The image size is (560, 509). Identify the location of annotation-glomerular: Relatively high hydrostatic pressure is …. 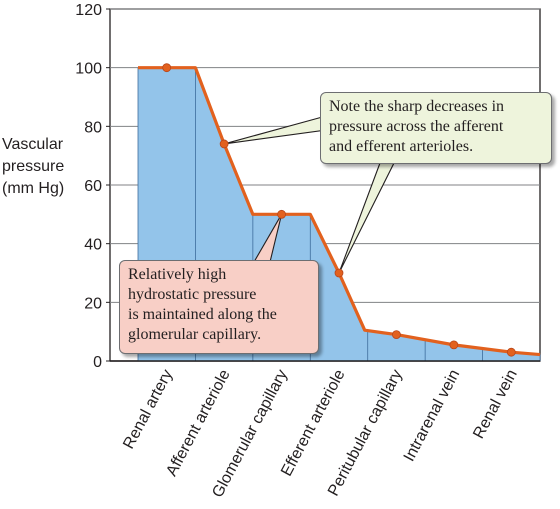
(219, 307).